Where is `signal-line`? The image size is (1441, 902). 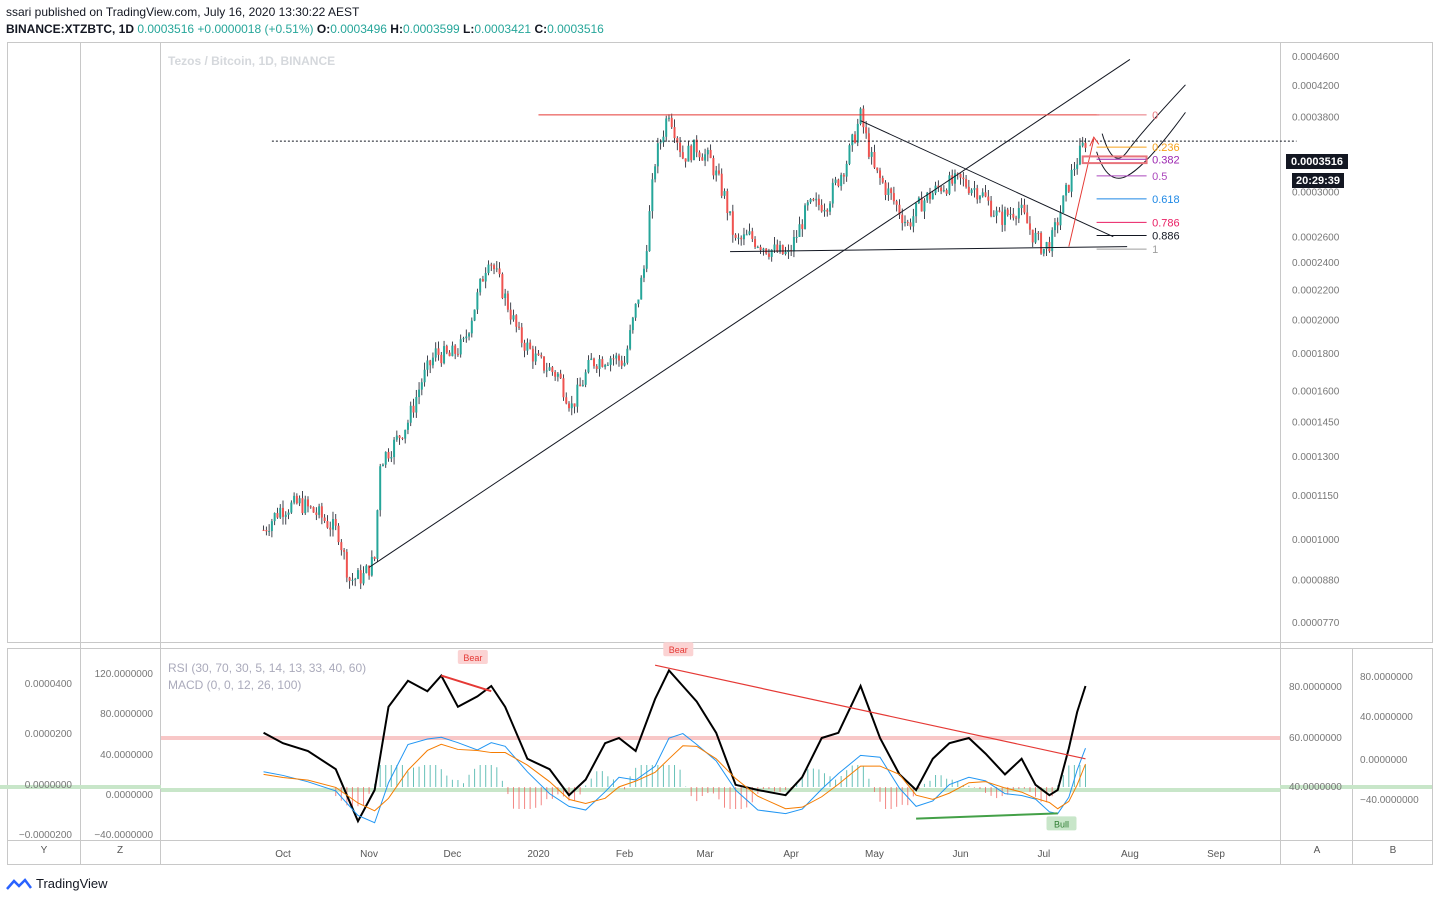
signal-line is located at coordinates (674, 777).